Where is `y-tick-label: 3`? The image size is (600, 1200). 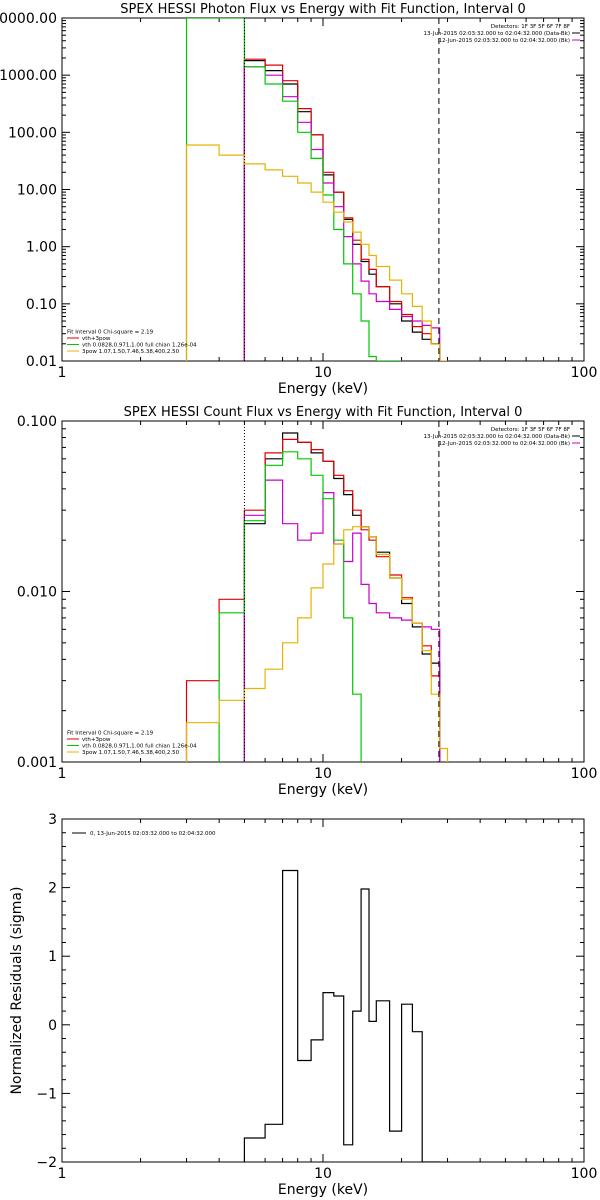 y-tick-label: 3 is located at coordinates (52, 820).